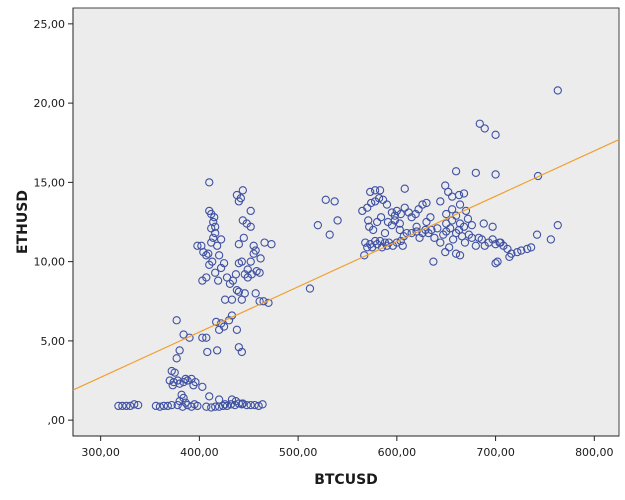 The height and width of the screenshot is (500, 625). What do you see at coordinates (23, 222) in the screenshot?
I see `y-axis-title: ETHUSD` at bounding box center [23, 222].